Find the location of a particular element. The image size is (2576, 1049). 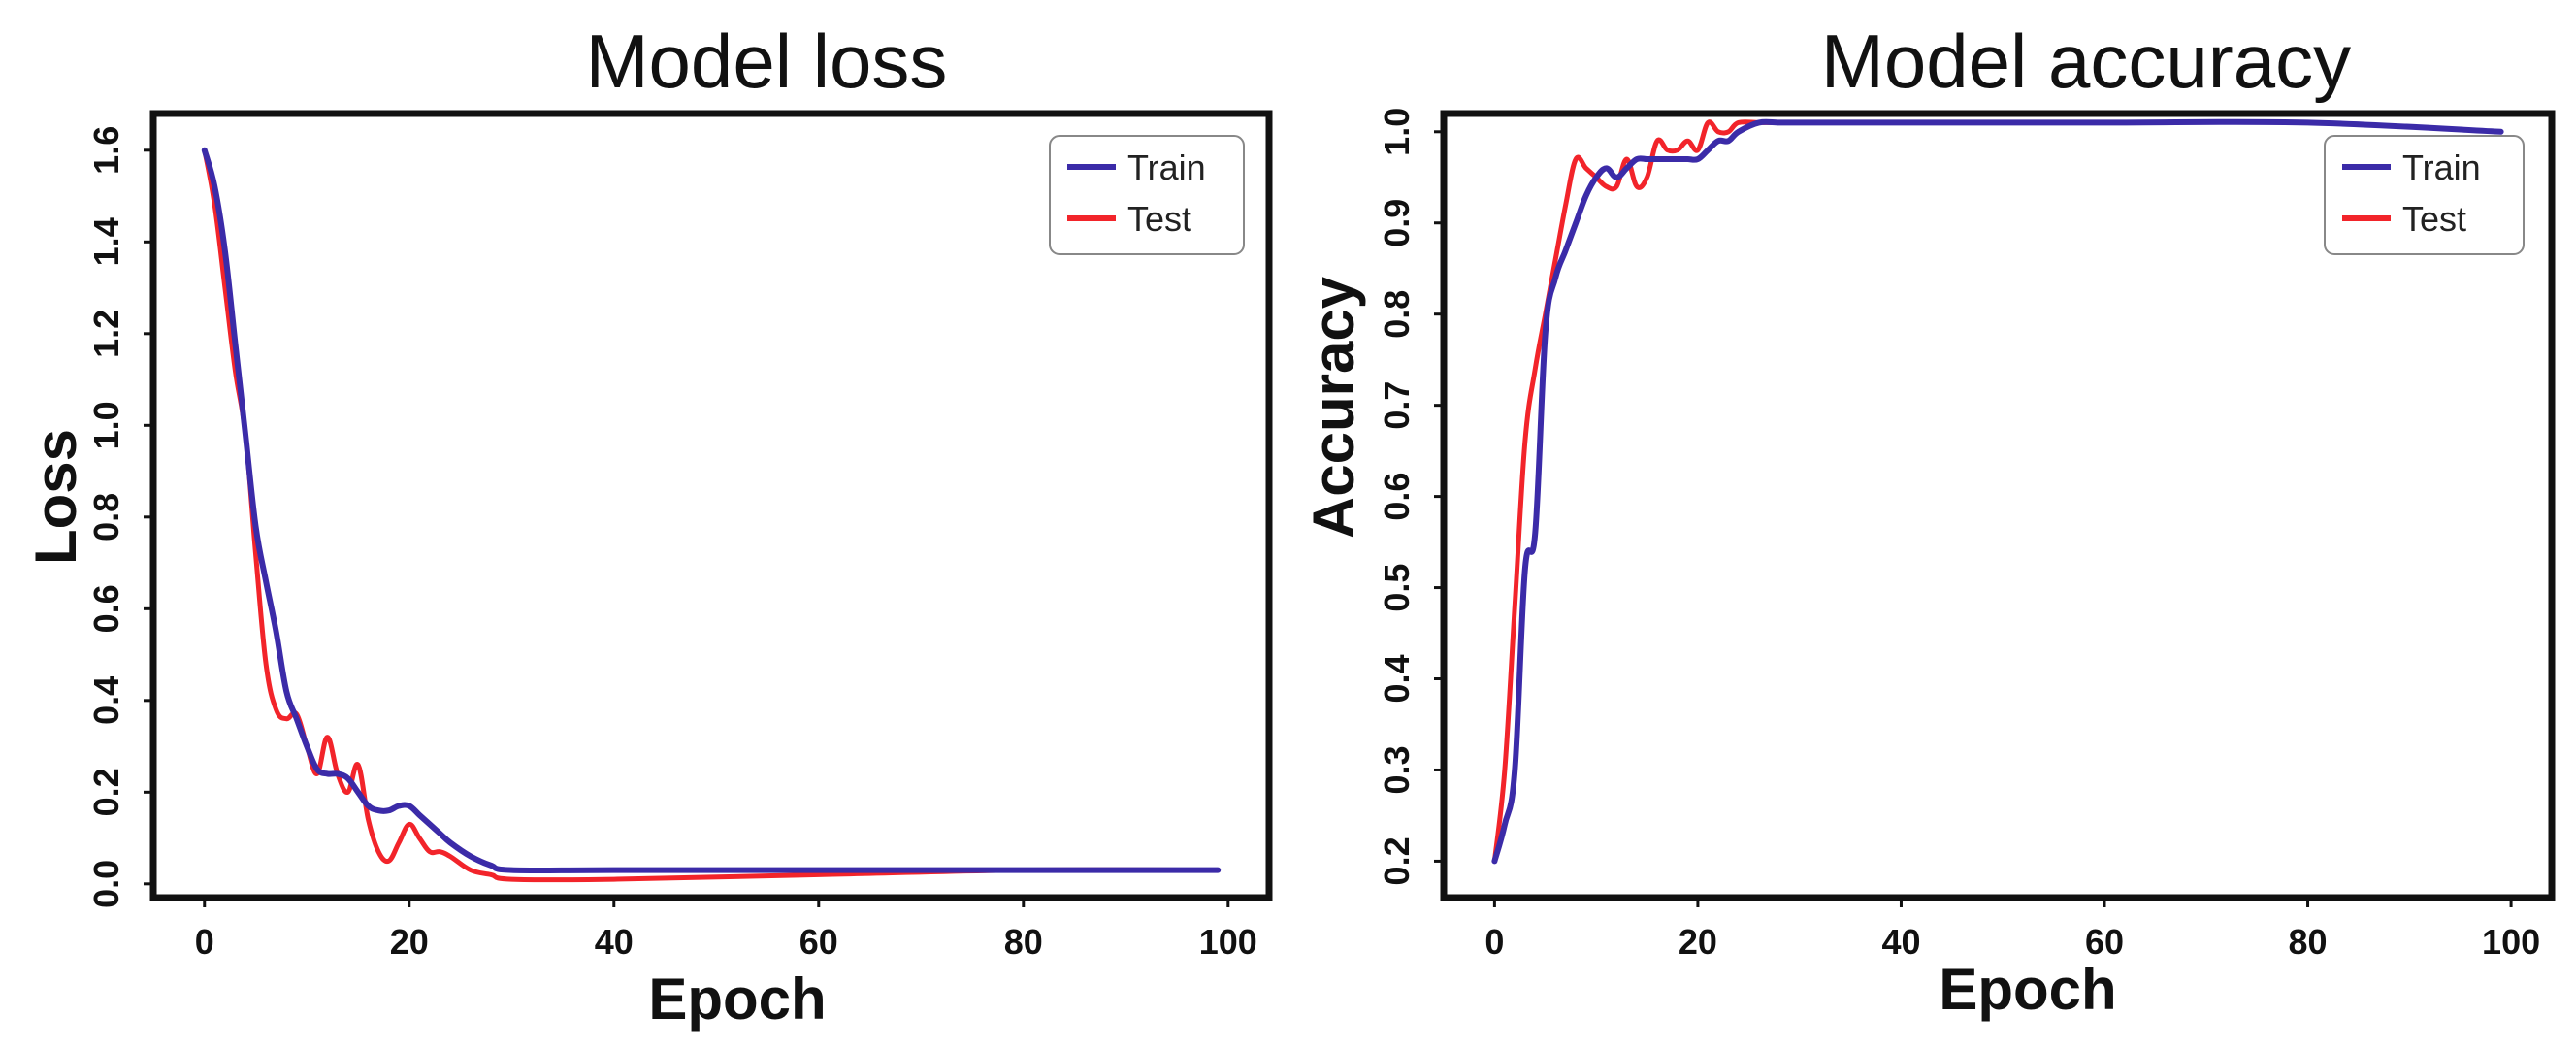

loss-x-tick-label: 40 is located at coordinates (614, 942).